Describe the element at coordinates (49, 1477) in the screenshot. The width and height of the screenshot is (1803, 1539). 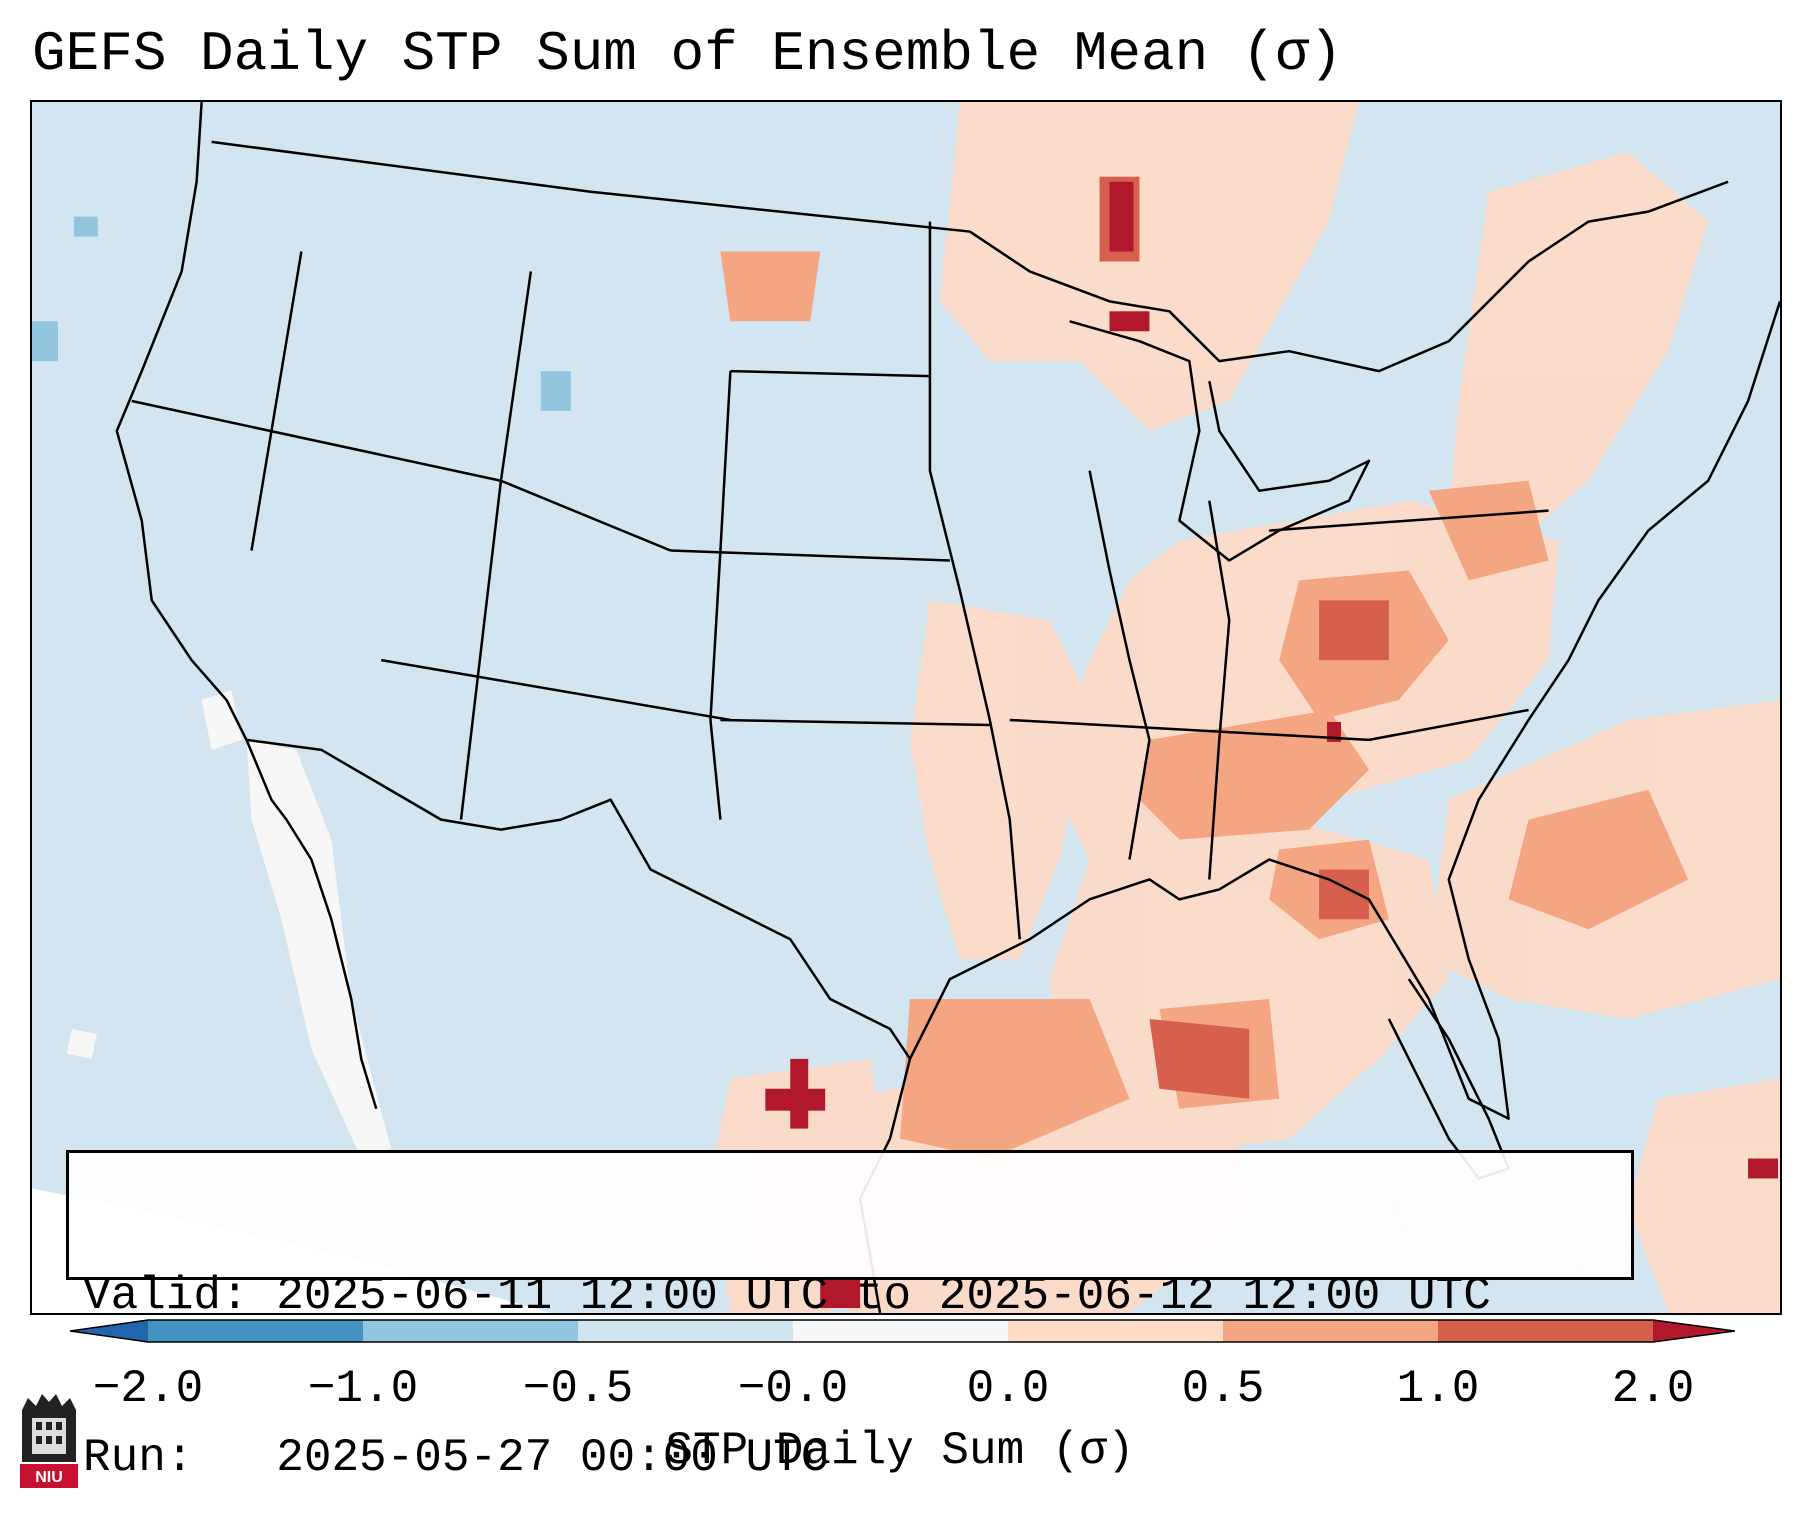
I see `niu-logo-text: NIU` at that location.